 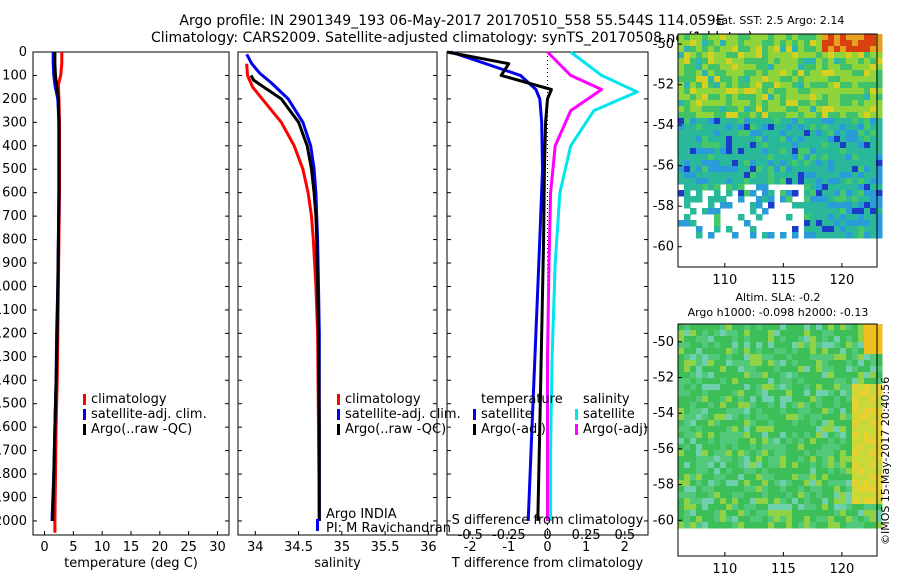 I want to click on x-tick-label: 35.5, so click(x=385, y=547).